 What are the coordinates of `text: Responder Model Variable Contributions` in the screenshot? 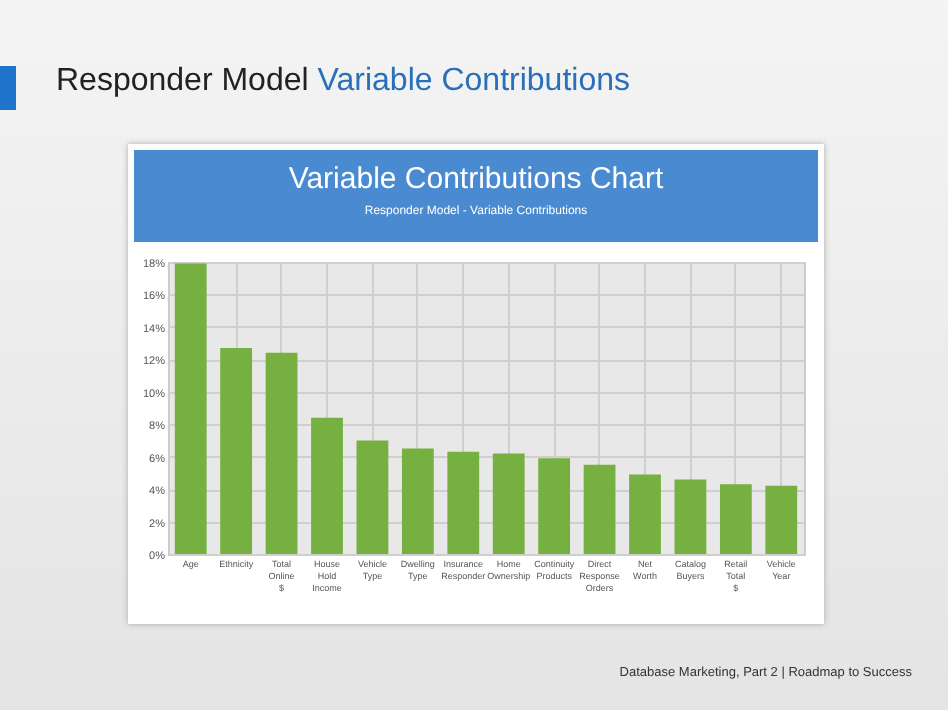 It's located at (343, 82).